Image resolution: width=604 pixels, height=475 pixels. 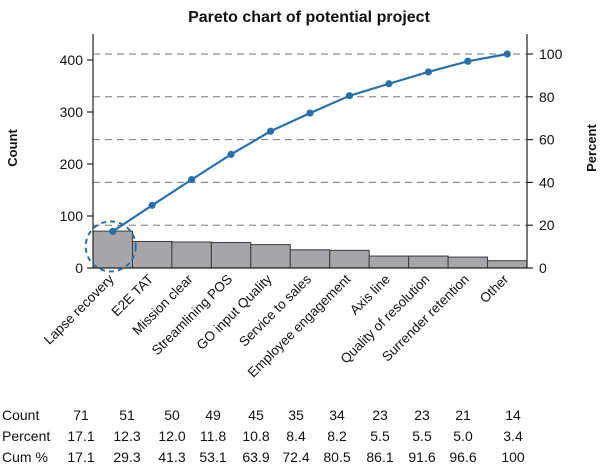 I want to click on table-cell: 50, so click(x=172, y=415).